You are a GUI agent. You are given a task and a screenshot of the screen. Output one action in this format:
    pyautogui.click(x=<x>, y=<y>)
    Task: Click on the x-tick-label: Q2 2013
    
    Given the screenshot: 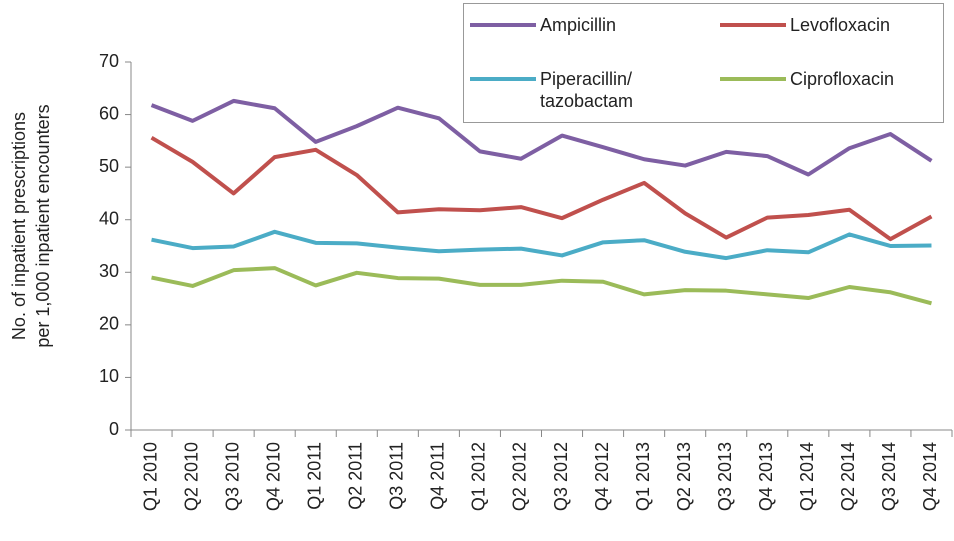 What is the action you would take?
    pyautogui.click(x=684, y=476)
    